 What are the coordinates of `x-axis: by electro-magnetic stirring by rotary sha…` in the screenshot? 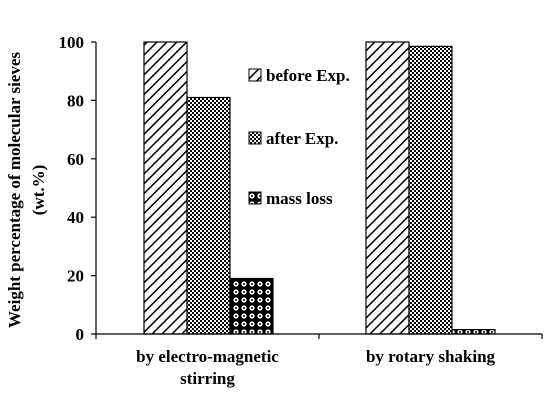 It's located at (319, 360).